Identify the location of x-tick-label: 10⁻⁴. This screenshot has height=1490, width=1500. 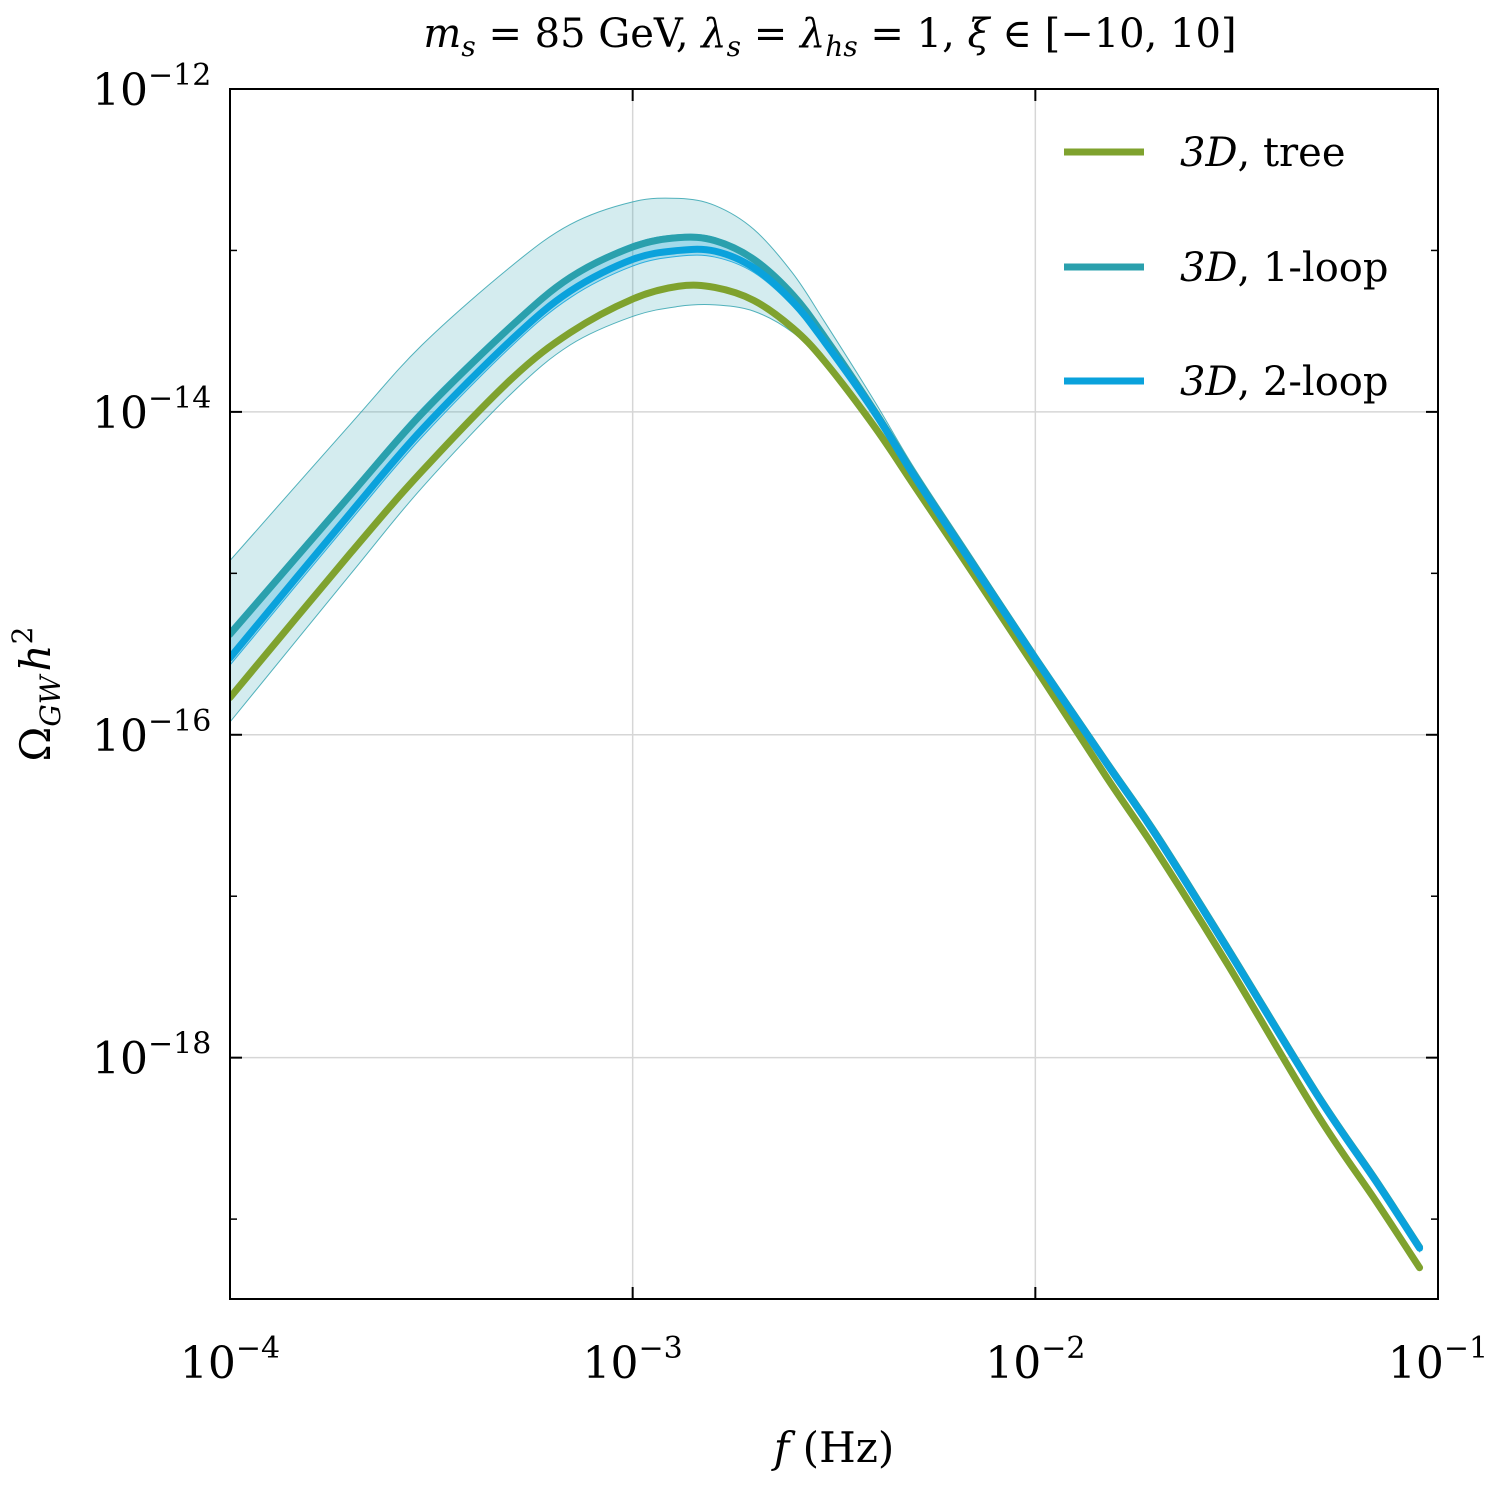
(230, 1360).